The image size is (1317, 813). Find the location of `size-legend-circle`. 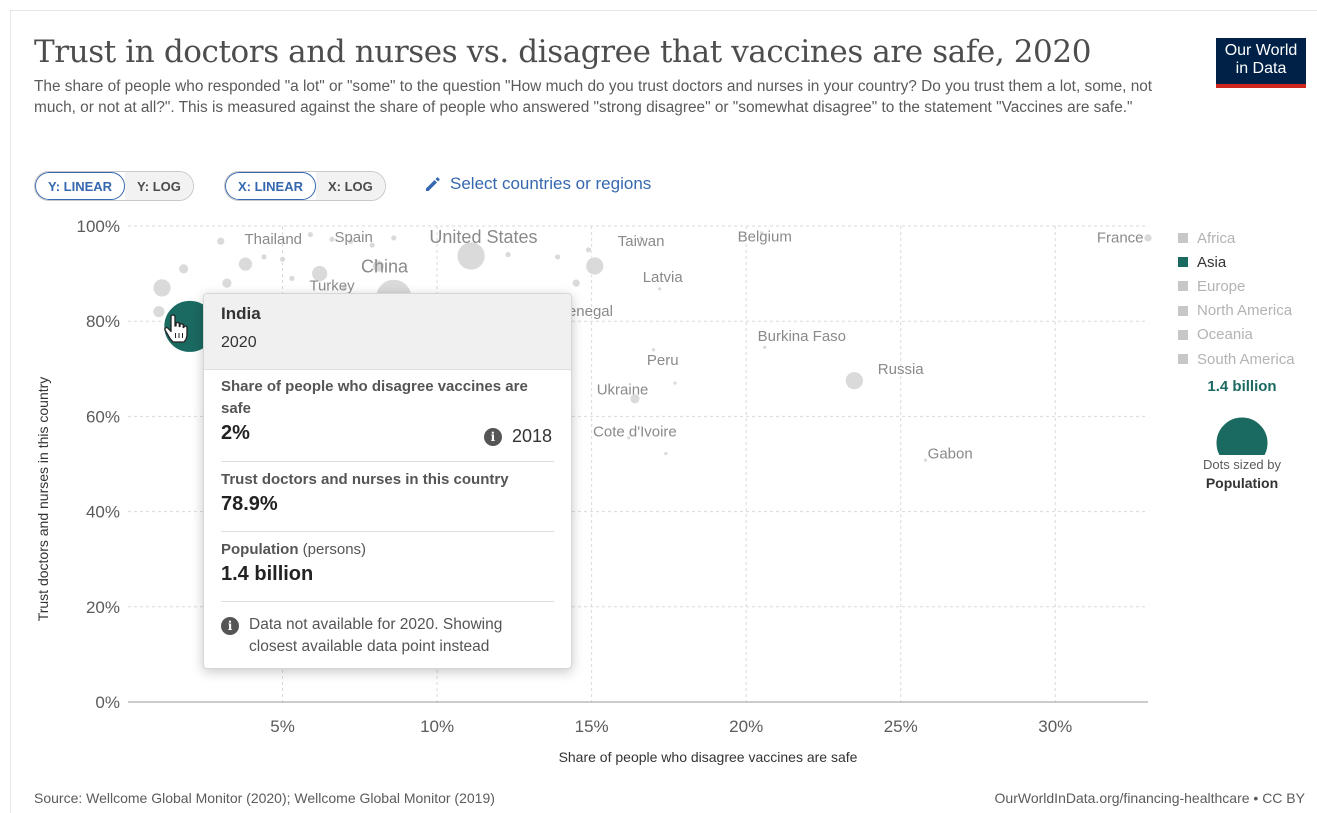

size-legend-circle is located at coordinates (1242, 435).